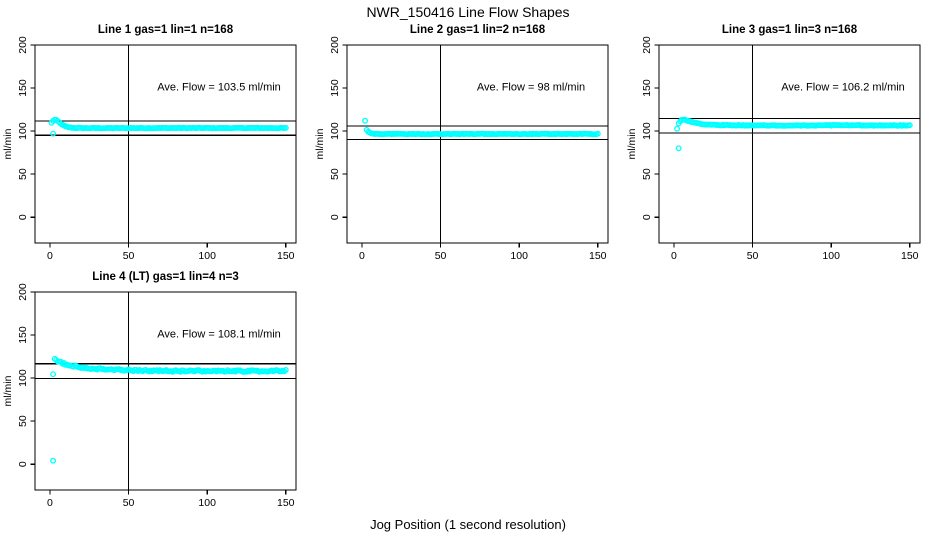 The height and width of the screenshot is (540, 936). I want to click on ave-flow-annotation: Ave. Flow = 108.1 ml/min, so click(219, 335).